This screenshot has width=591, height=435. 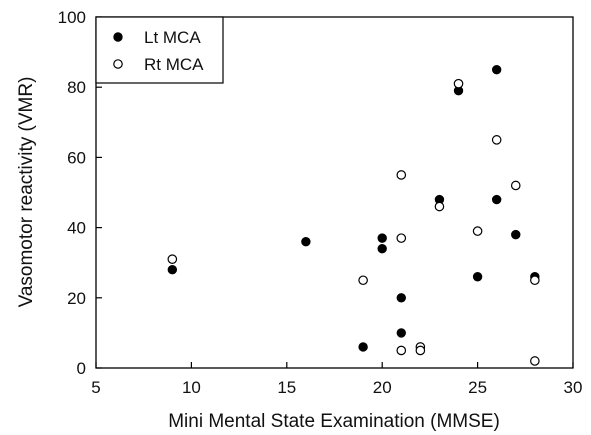 What do you see at coordinates (477, 387) in the screenshot?
I see `x-tick-label: 25` at bounding box center [477, 387].